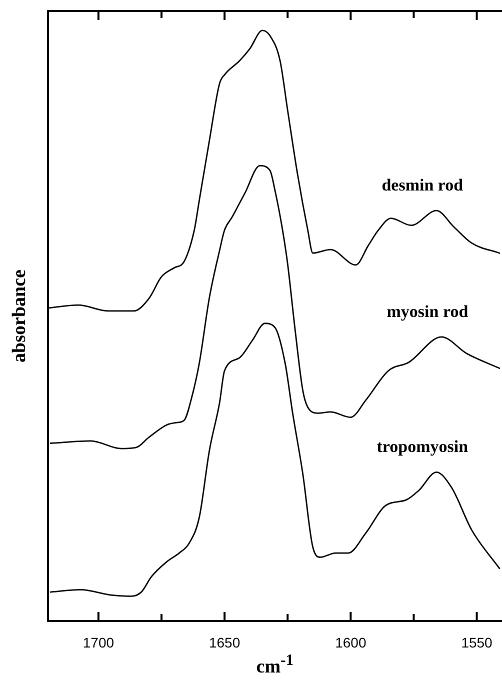 The width and height of the screenshot is (502, 687). Describe the element at coordinates (20, 316) in the screenshot. I see `y-axis-title: absorbance` at that location.